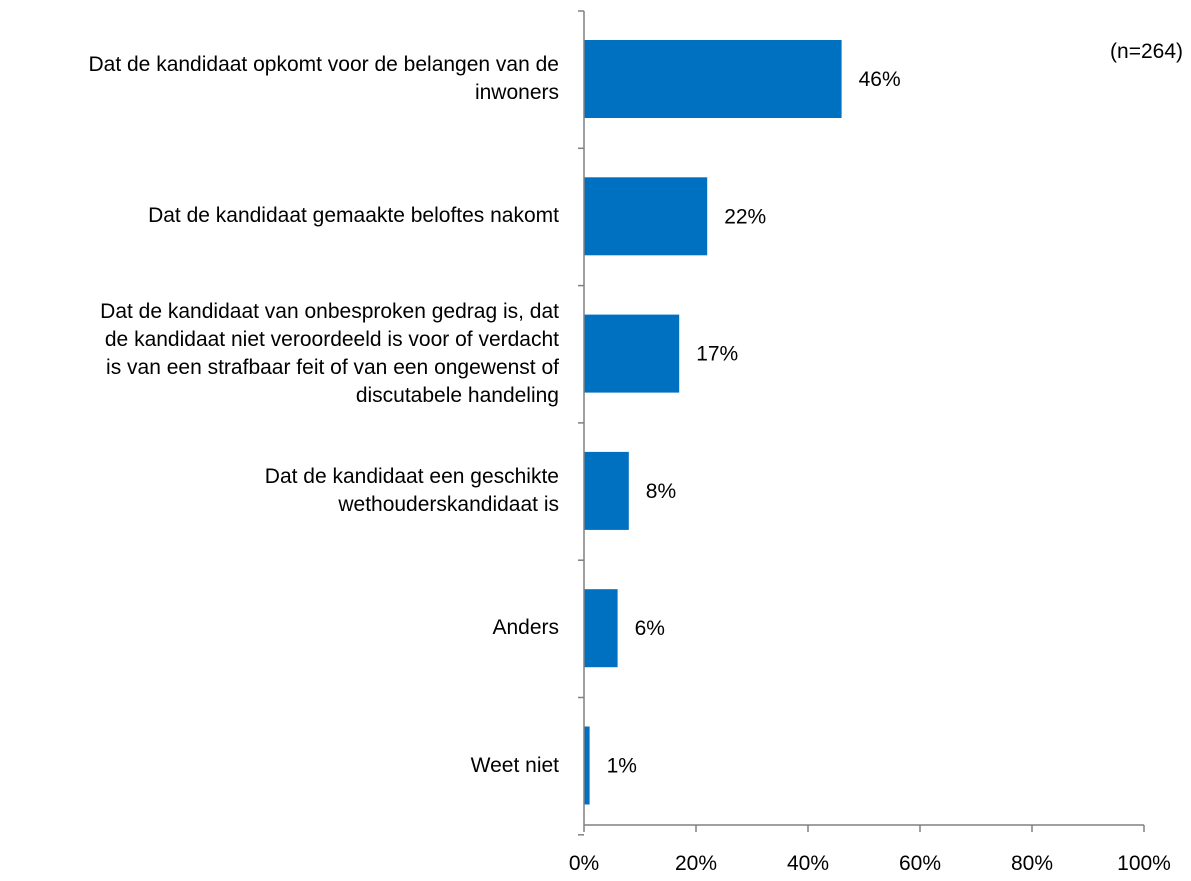  I want to click on sample-size-note: (n=264), so click(1146, 51).